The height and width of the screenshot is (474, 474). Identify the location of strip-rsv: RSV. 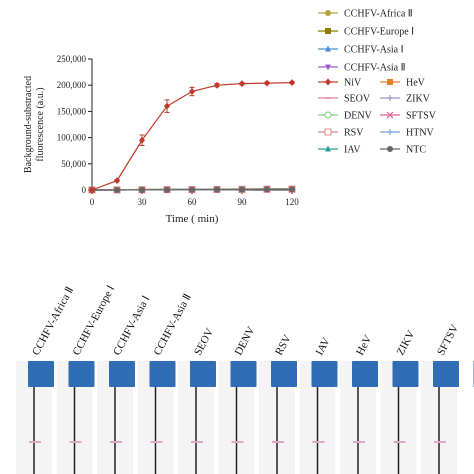
(278, 403).